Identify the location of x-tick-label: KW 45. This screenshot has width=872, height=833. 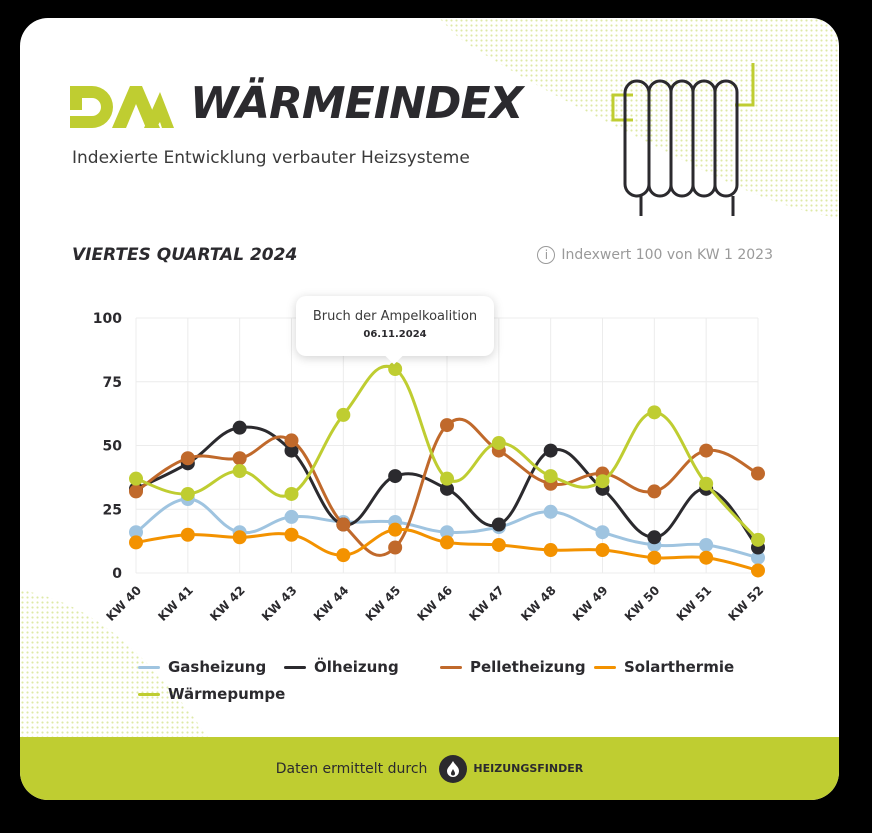
(383, 603).